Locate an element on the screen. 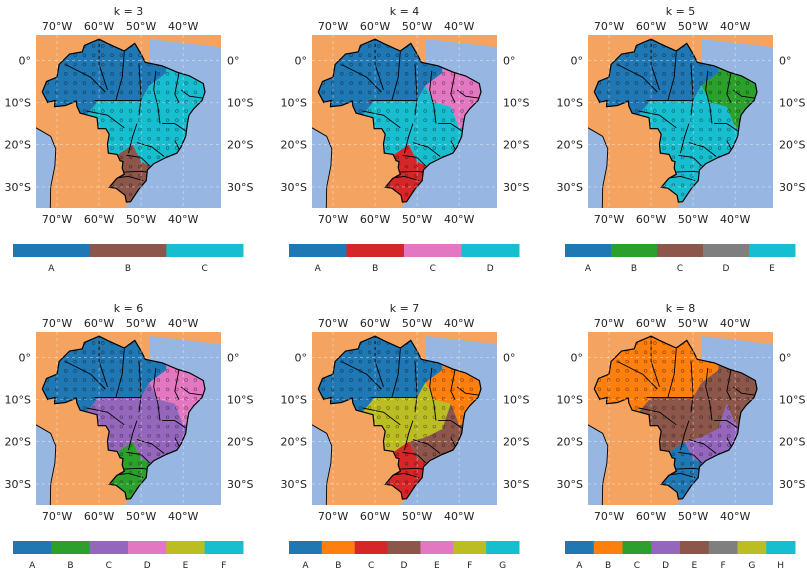 The image size is (807, 573). lat-tick-label: 20°S is located at coordinates (240, 442).